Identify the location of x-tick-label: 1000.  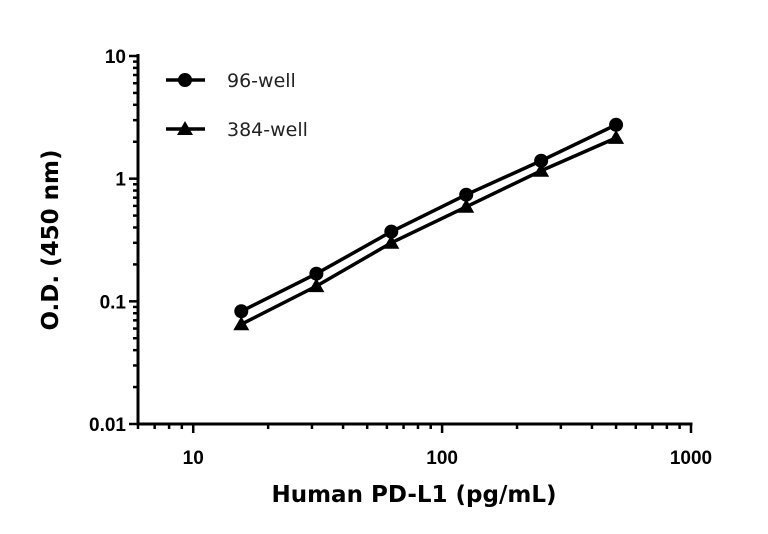
(691, 458).